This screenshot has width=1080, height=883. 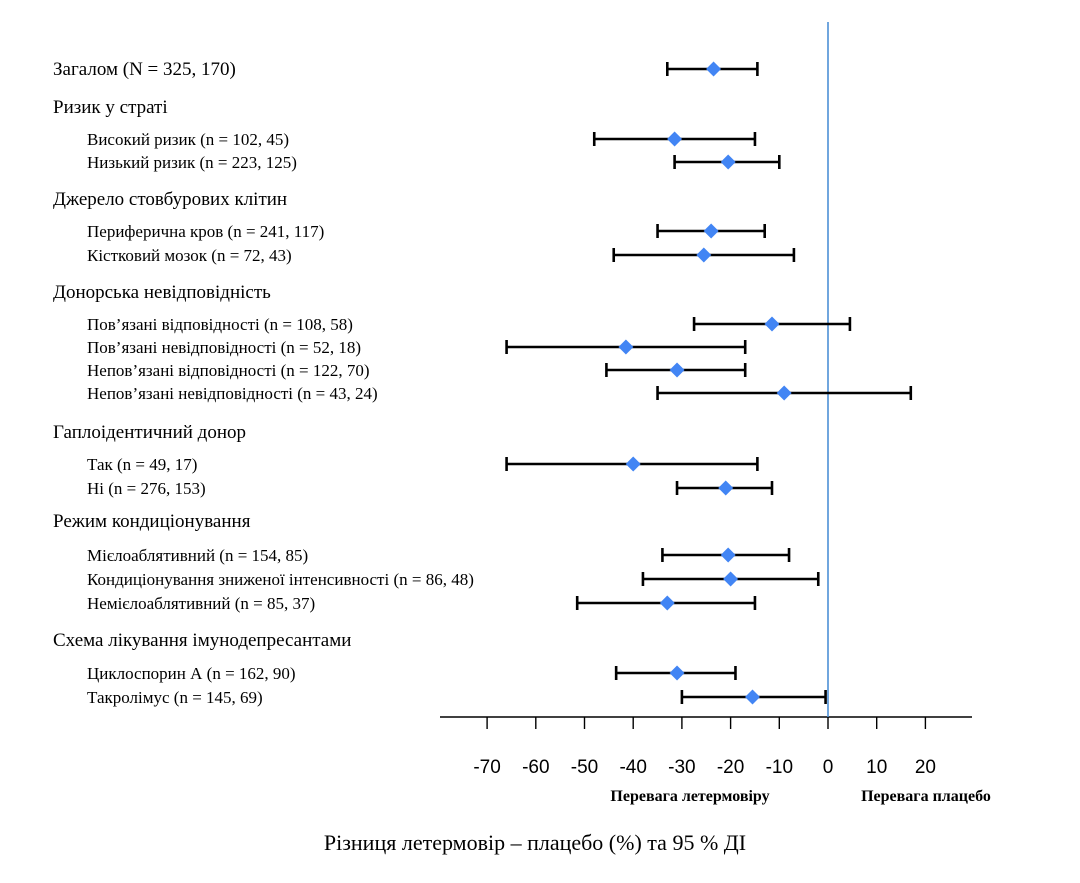 What do you see at coordinates (197, 555) in the screenshot?
I see `subgroup-label: Мієлоаблятивний (n = 154, 85)` at bounding box center [197, 555].